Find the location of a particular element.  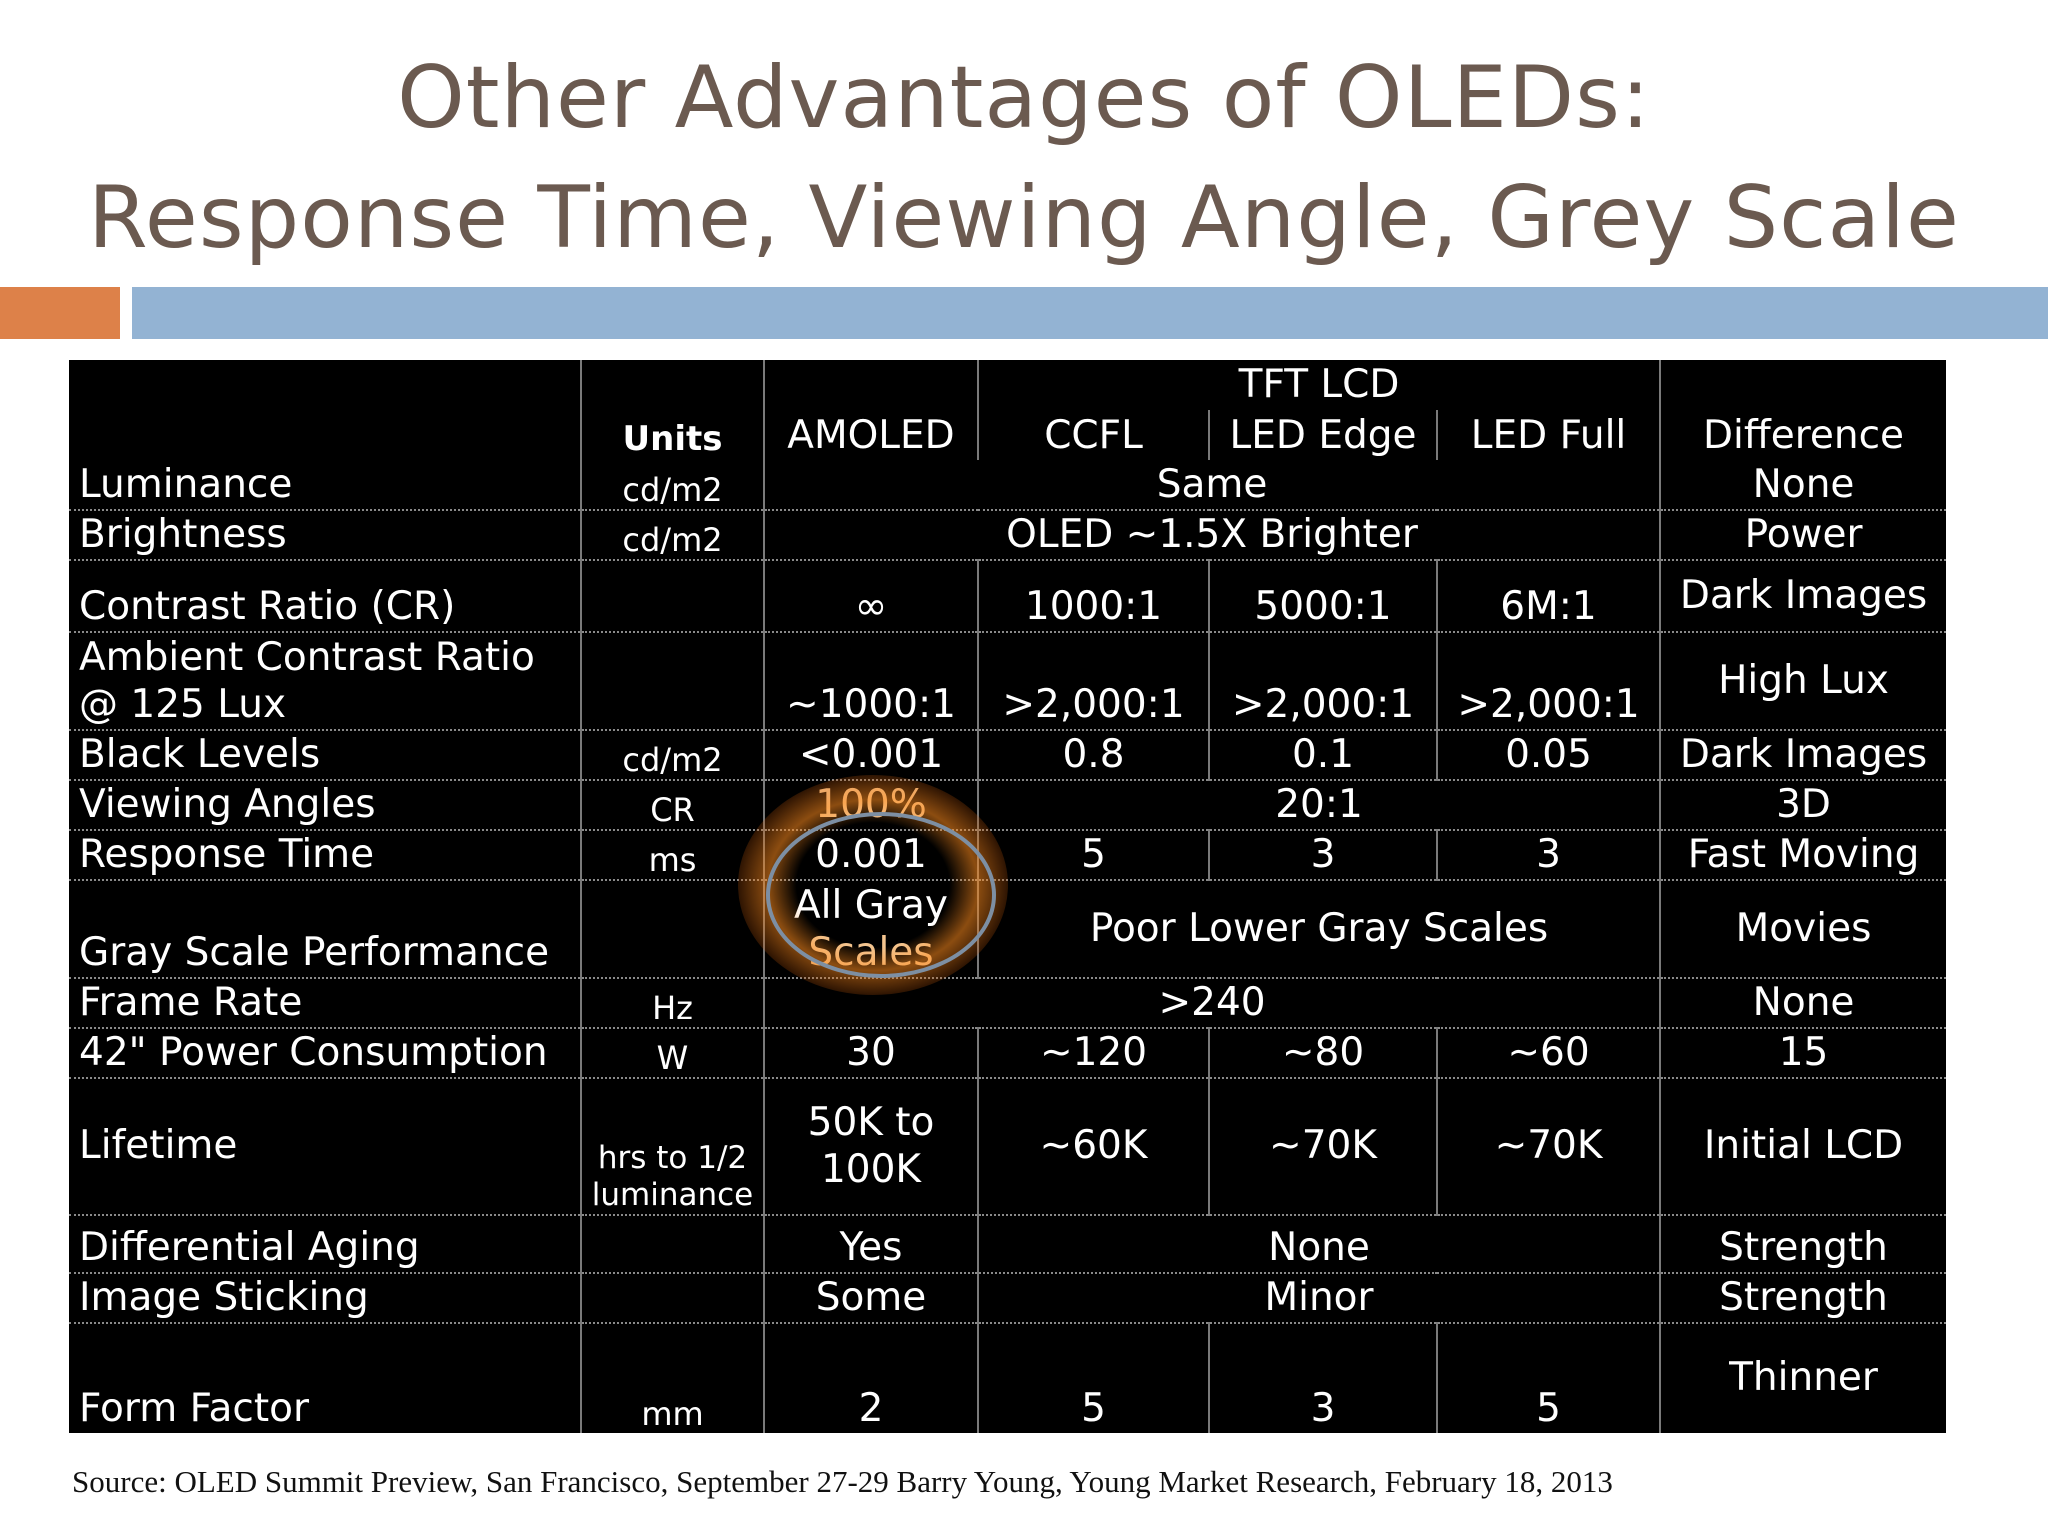

row-units: ms is located at coordinates (673, 855).